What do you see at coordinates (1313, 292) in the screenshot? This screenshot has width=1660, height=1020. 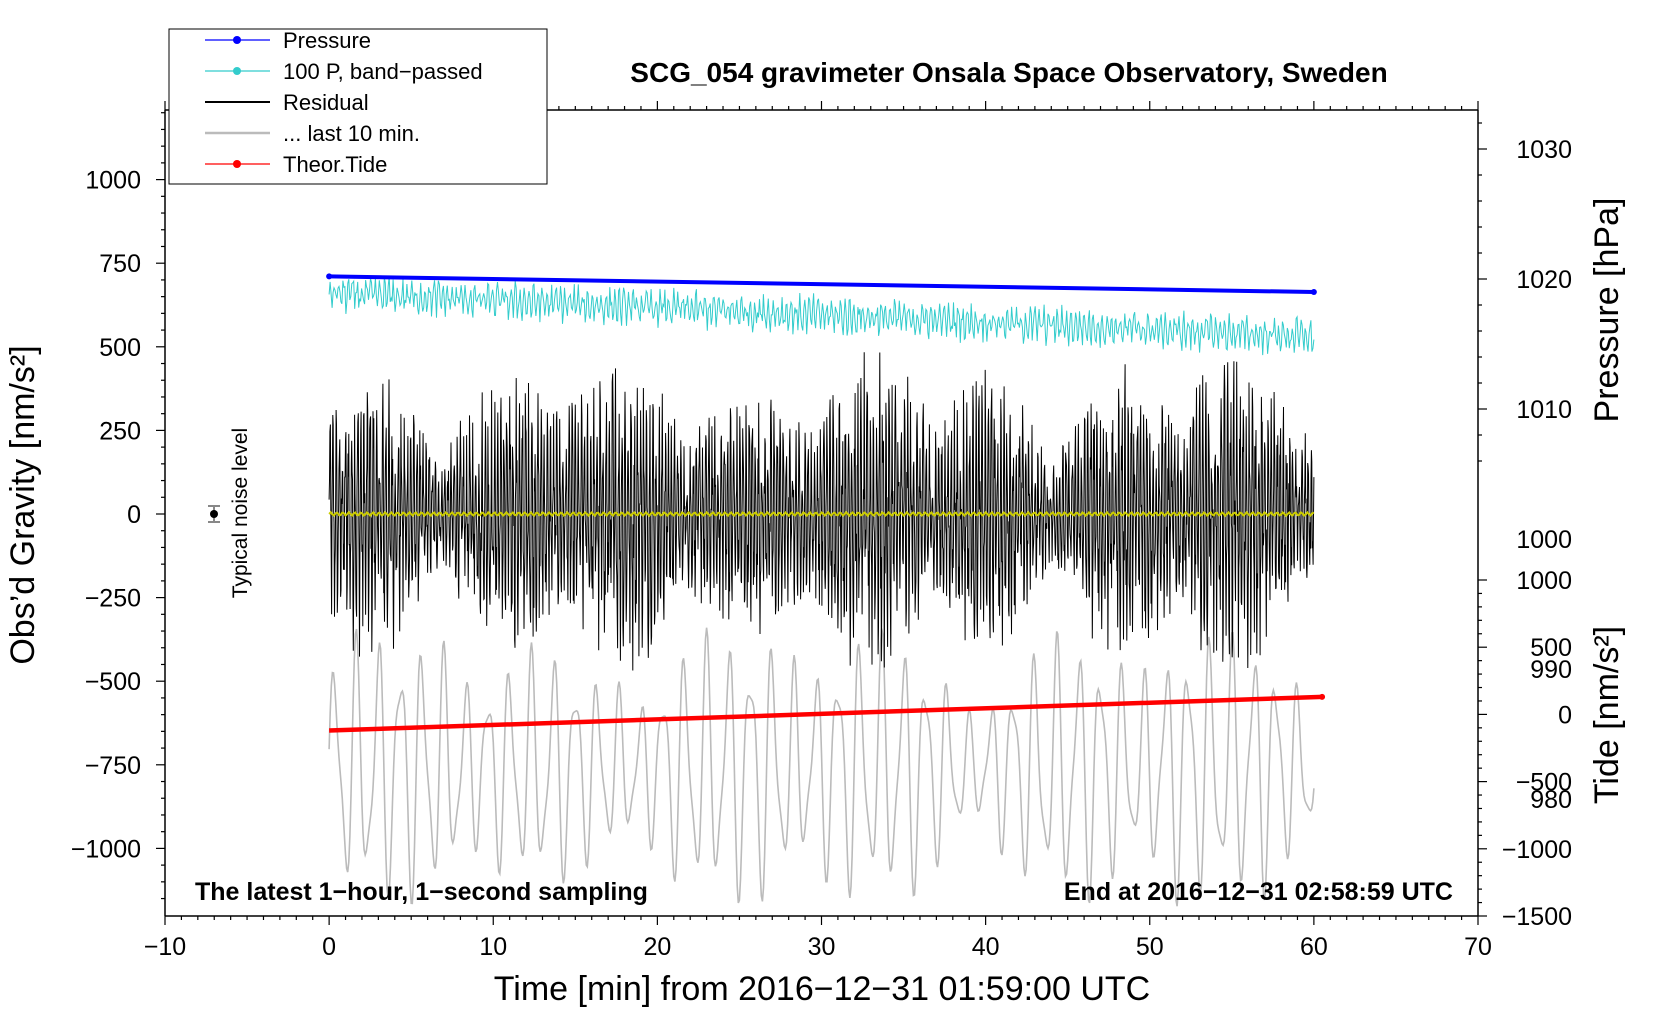 I see `pressure-end-point` at bounding box center [1313, 292].